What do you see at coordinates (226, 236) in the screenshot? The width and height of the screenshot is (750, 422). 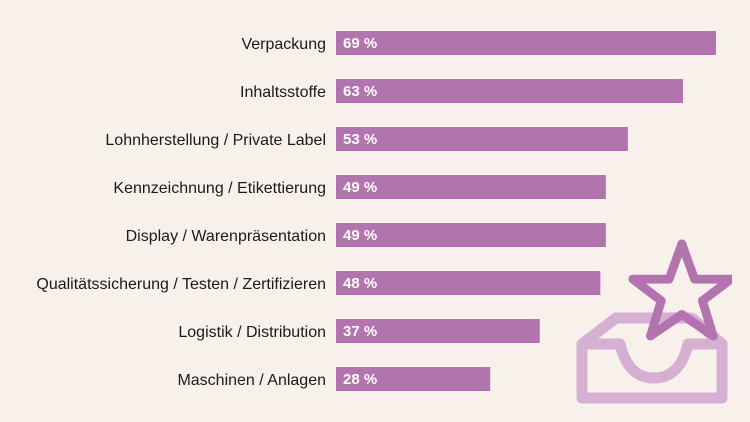 I see `category-label: Display / Warenpräsentation` at bounding box center [226, 236].